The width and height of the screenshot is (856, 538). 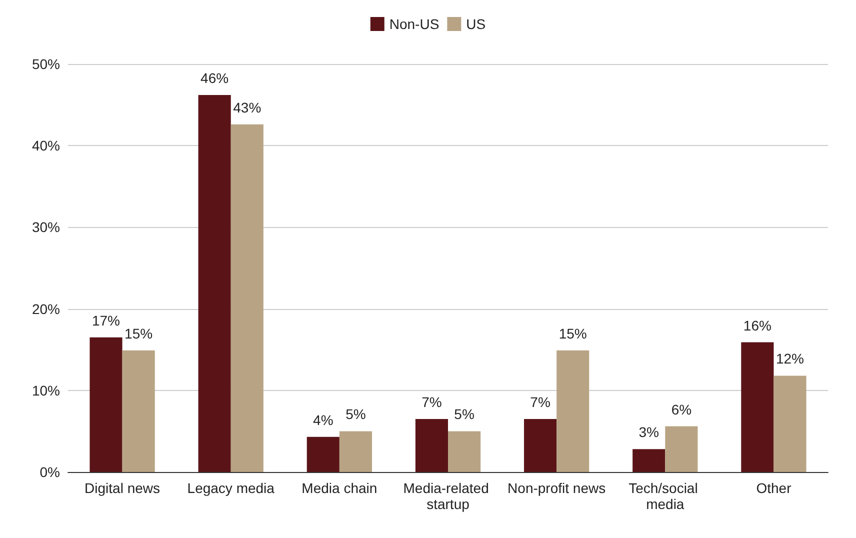 What do you see at coordinates (46, 146) in the screenshot?
I see `y-tick-label: 40%` at bounding box center [46, 146].